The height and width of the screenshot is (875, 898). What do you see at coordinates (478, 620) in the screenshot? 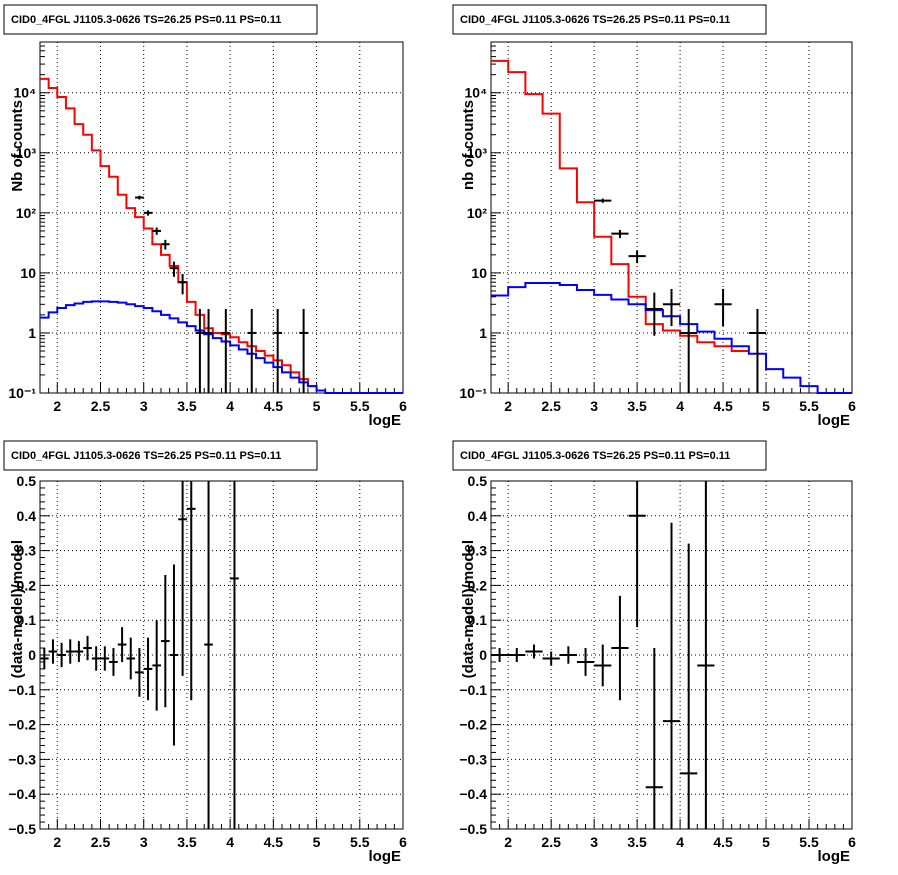
I see `y-tick-label: 0.1` at bounding box center [478, 620].